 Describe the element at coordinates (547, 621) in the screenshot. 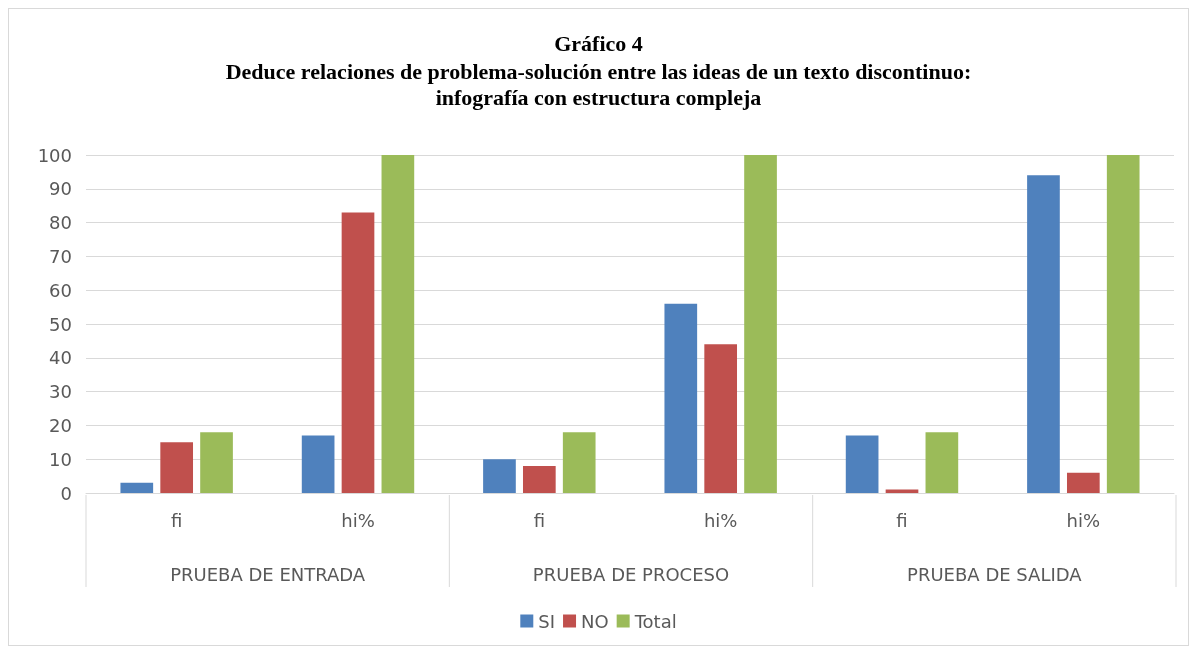

I see `legend-label: SI` at that location.